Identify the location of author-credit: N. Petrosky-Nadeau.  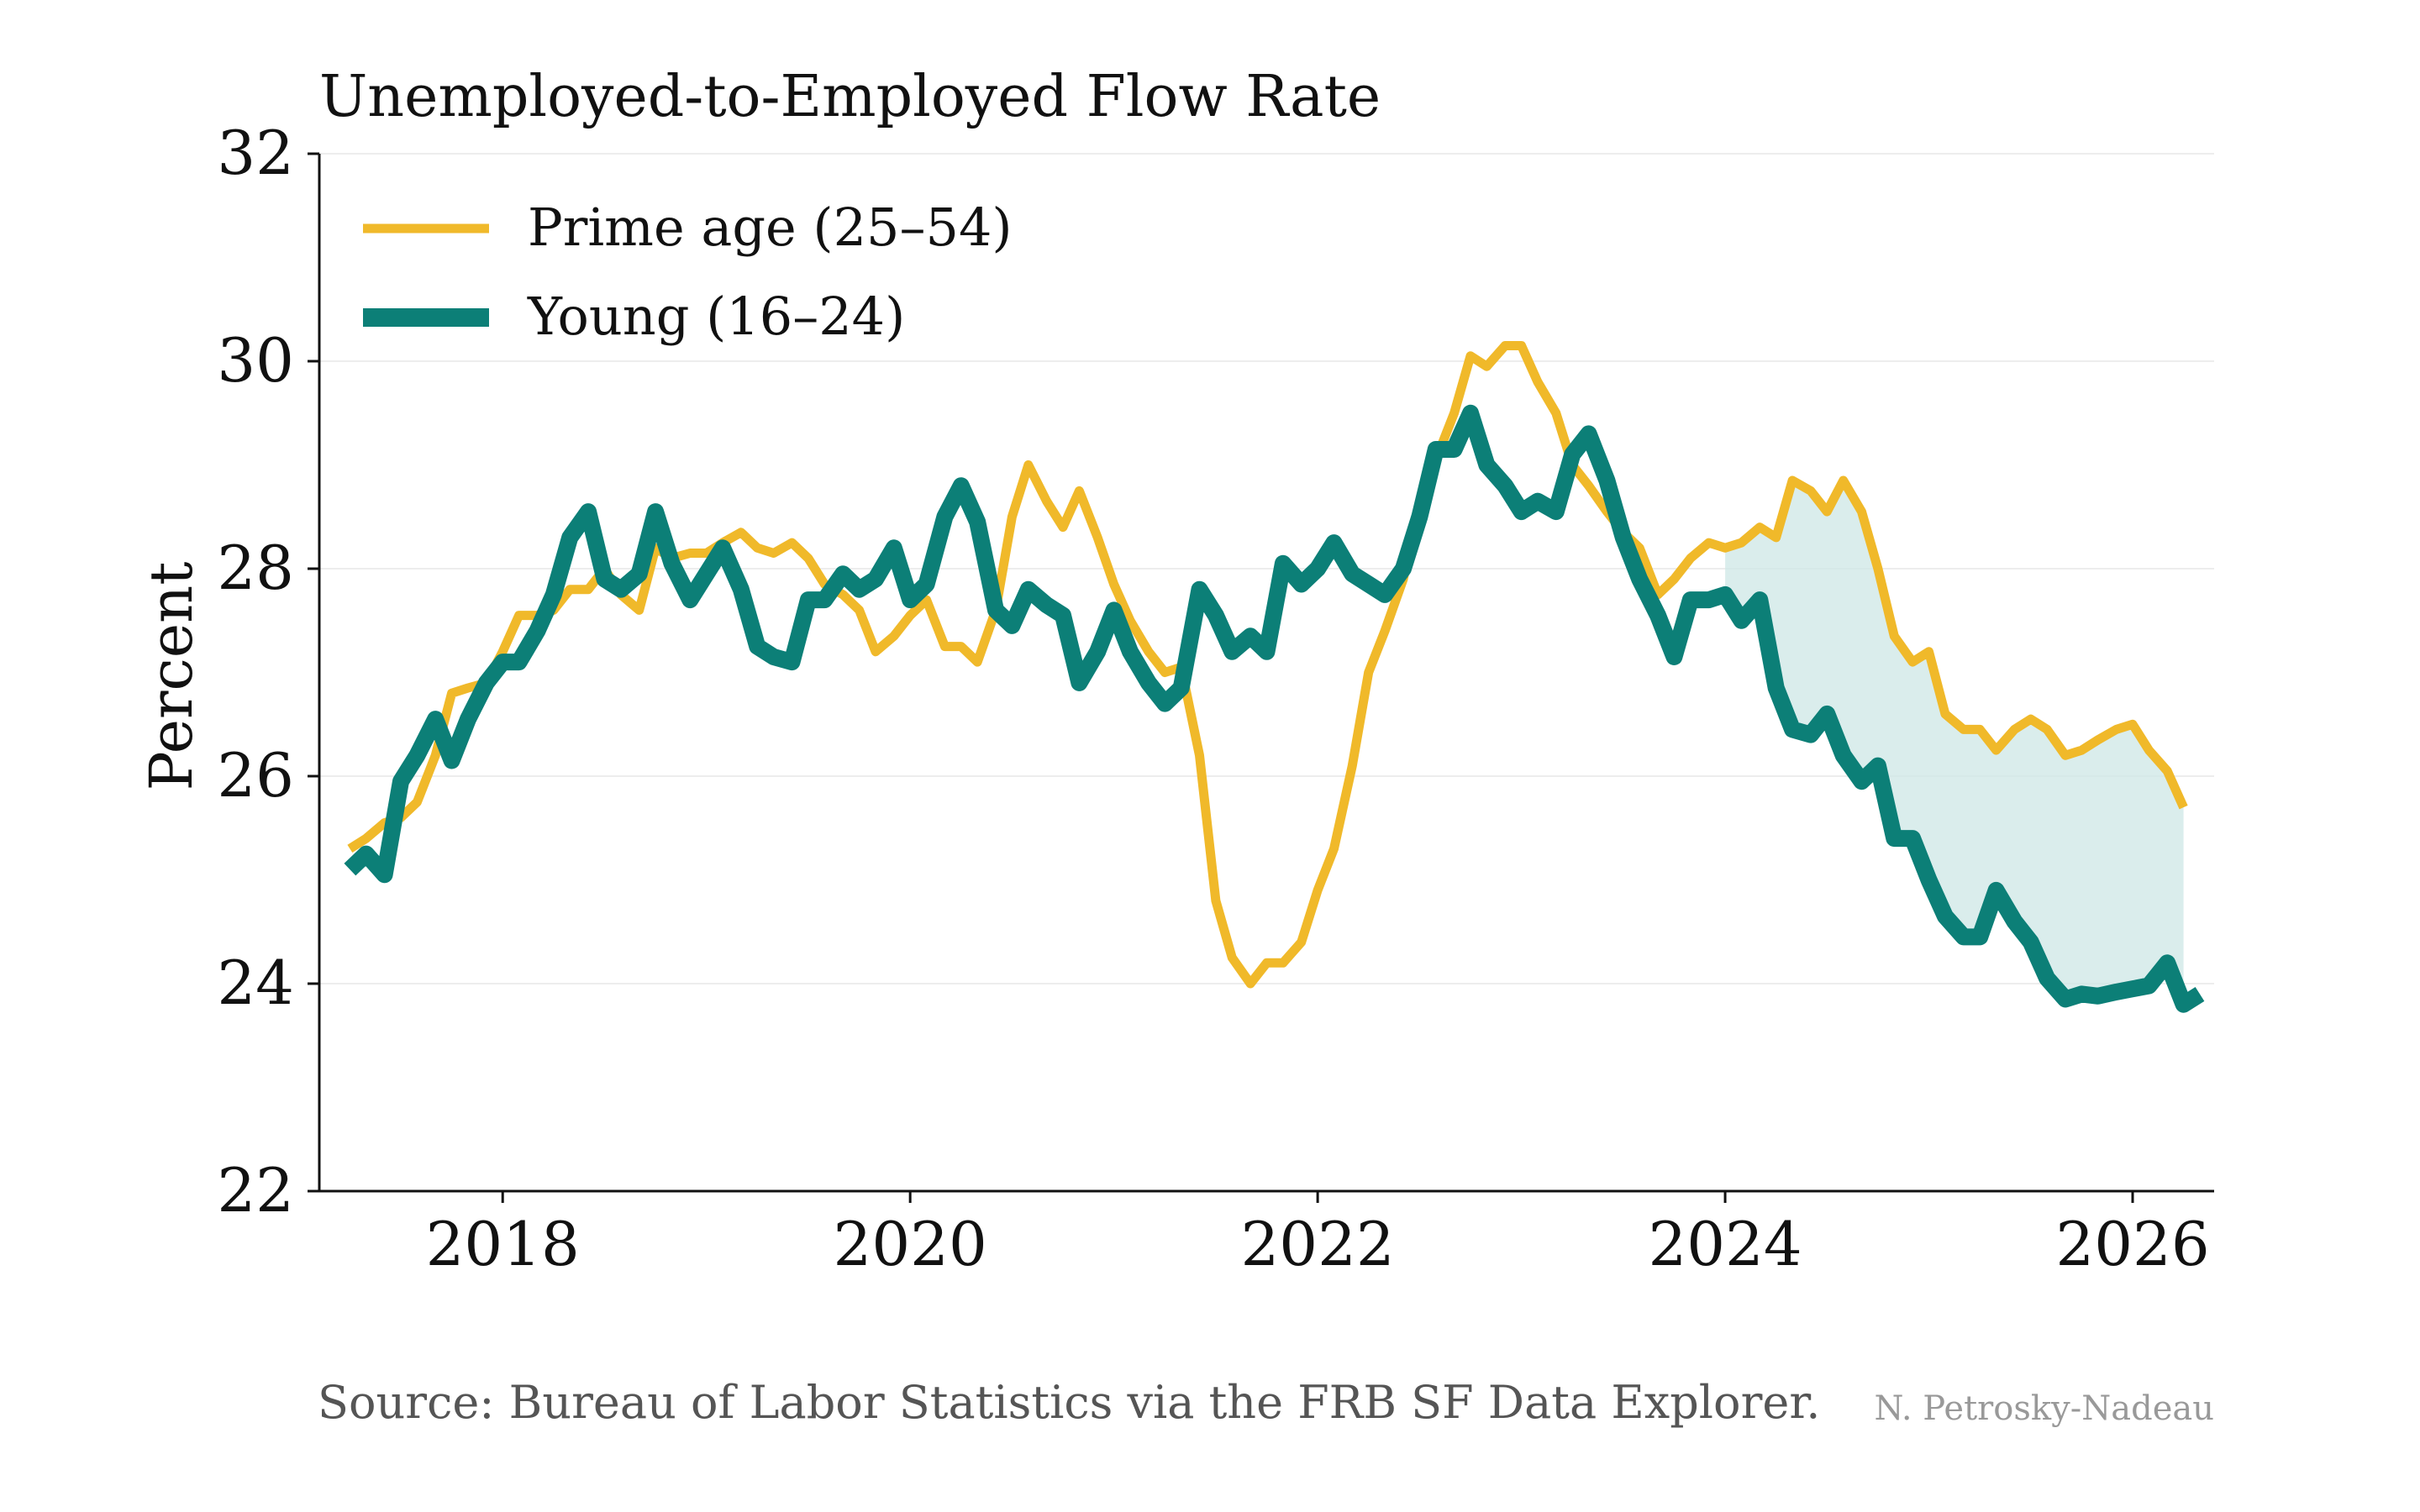
(2044, 1408).